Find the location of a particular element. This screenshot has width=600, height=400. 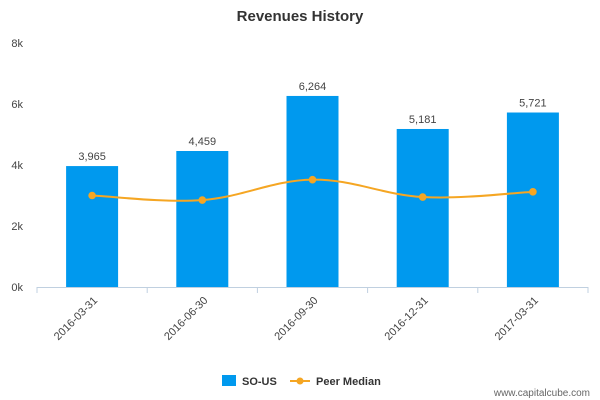

legend-label-so-us: SO-US is located at coordinates (259, 382).